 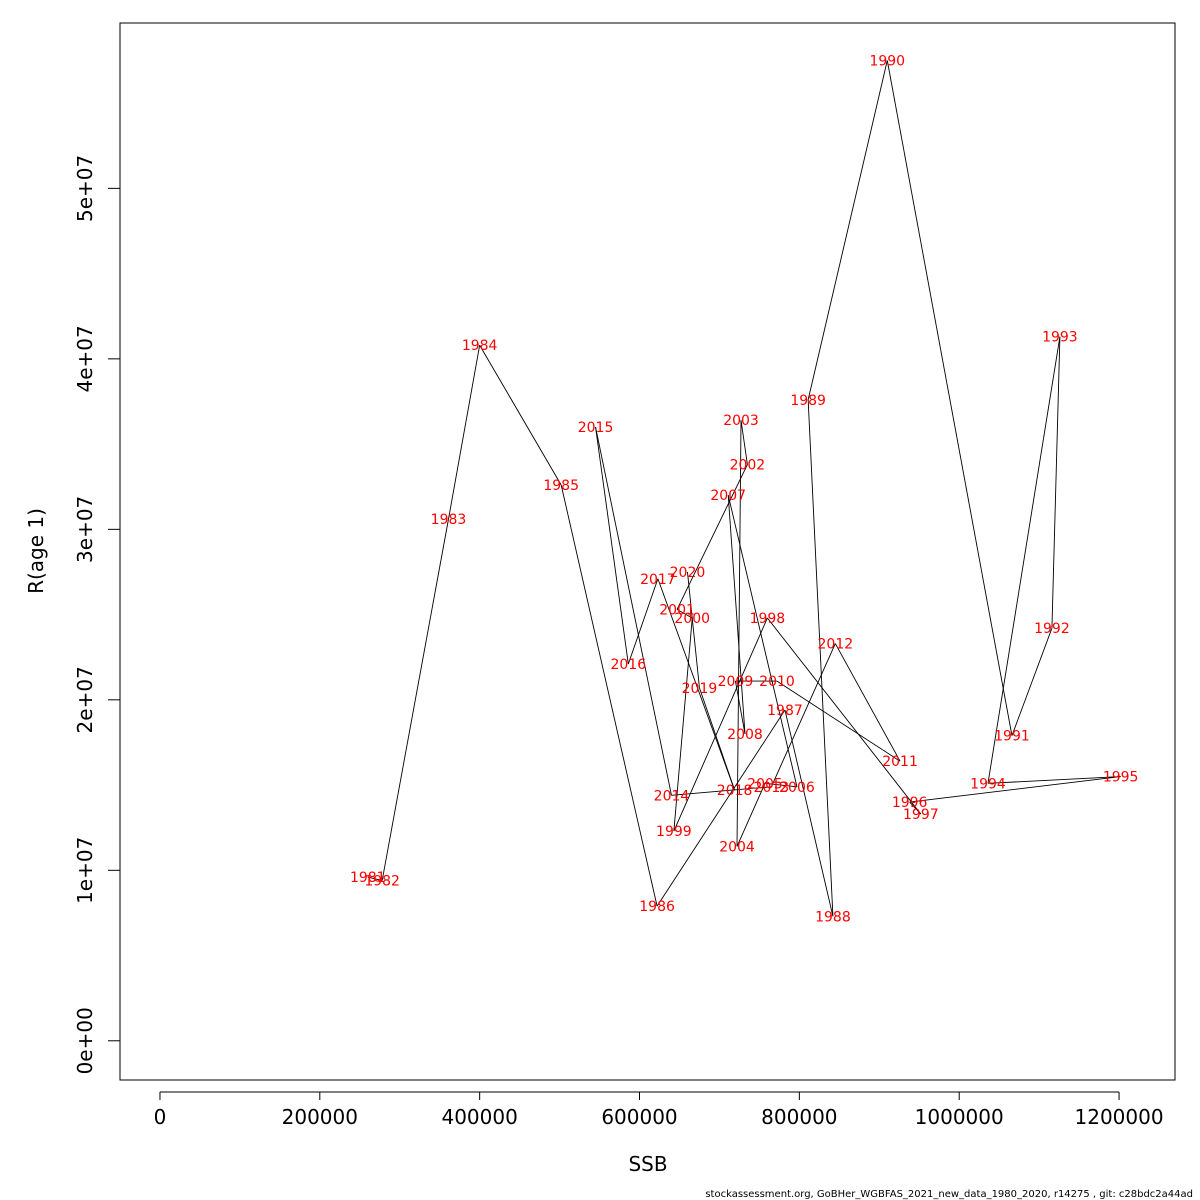 I want to click on point-label-1983: 1983, so click(x=449, y=520).